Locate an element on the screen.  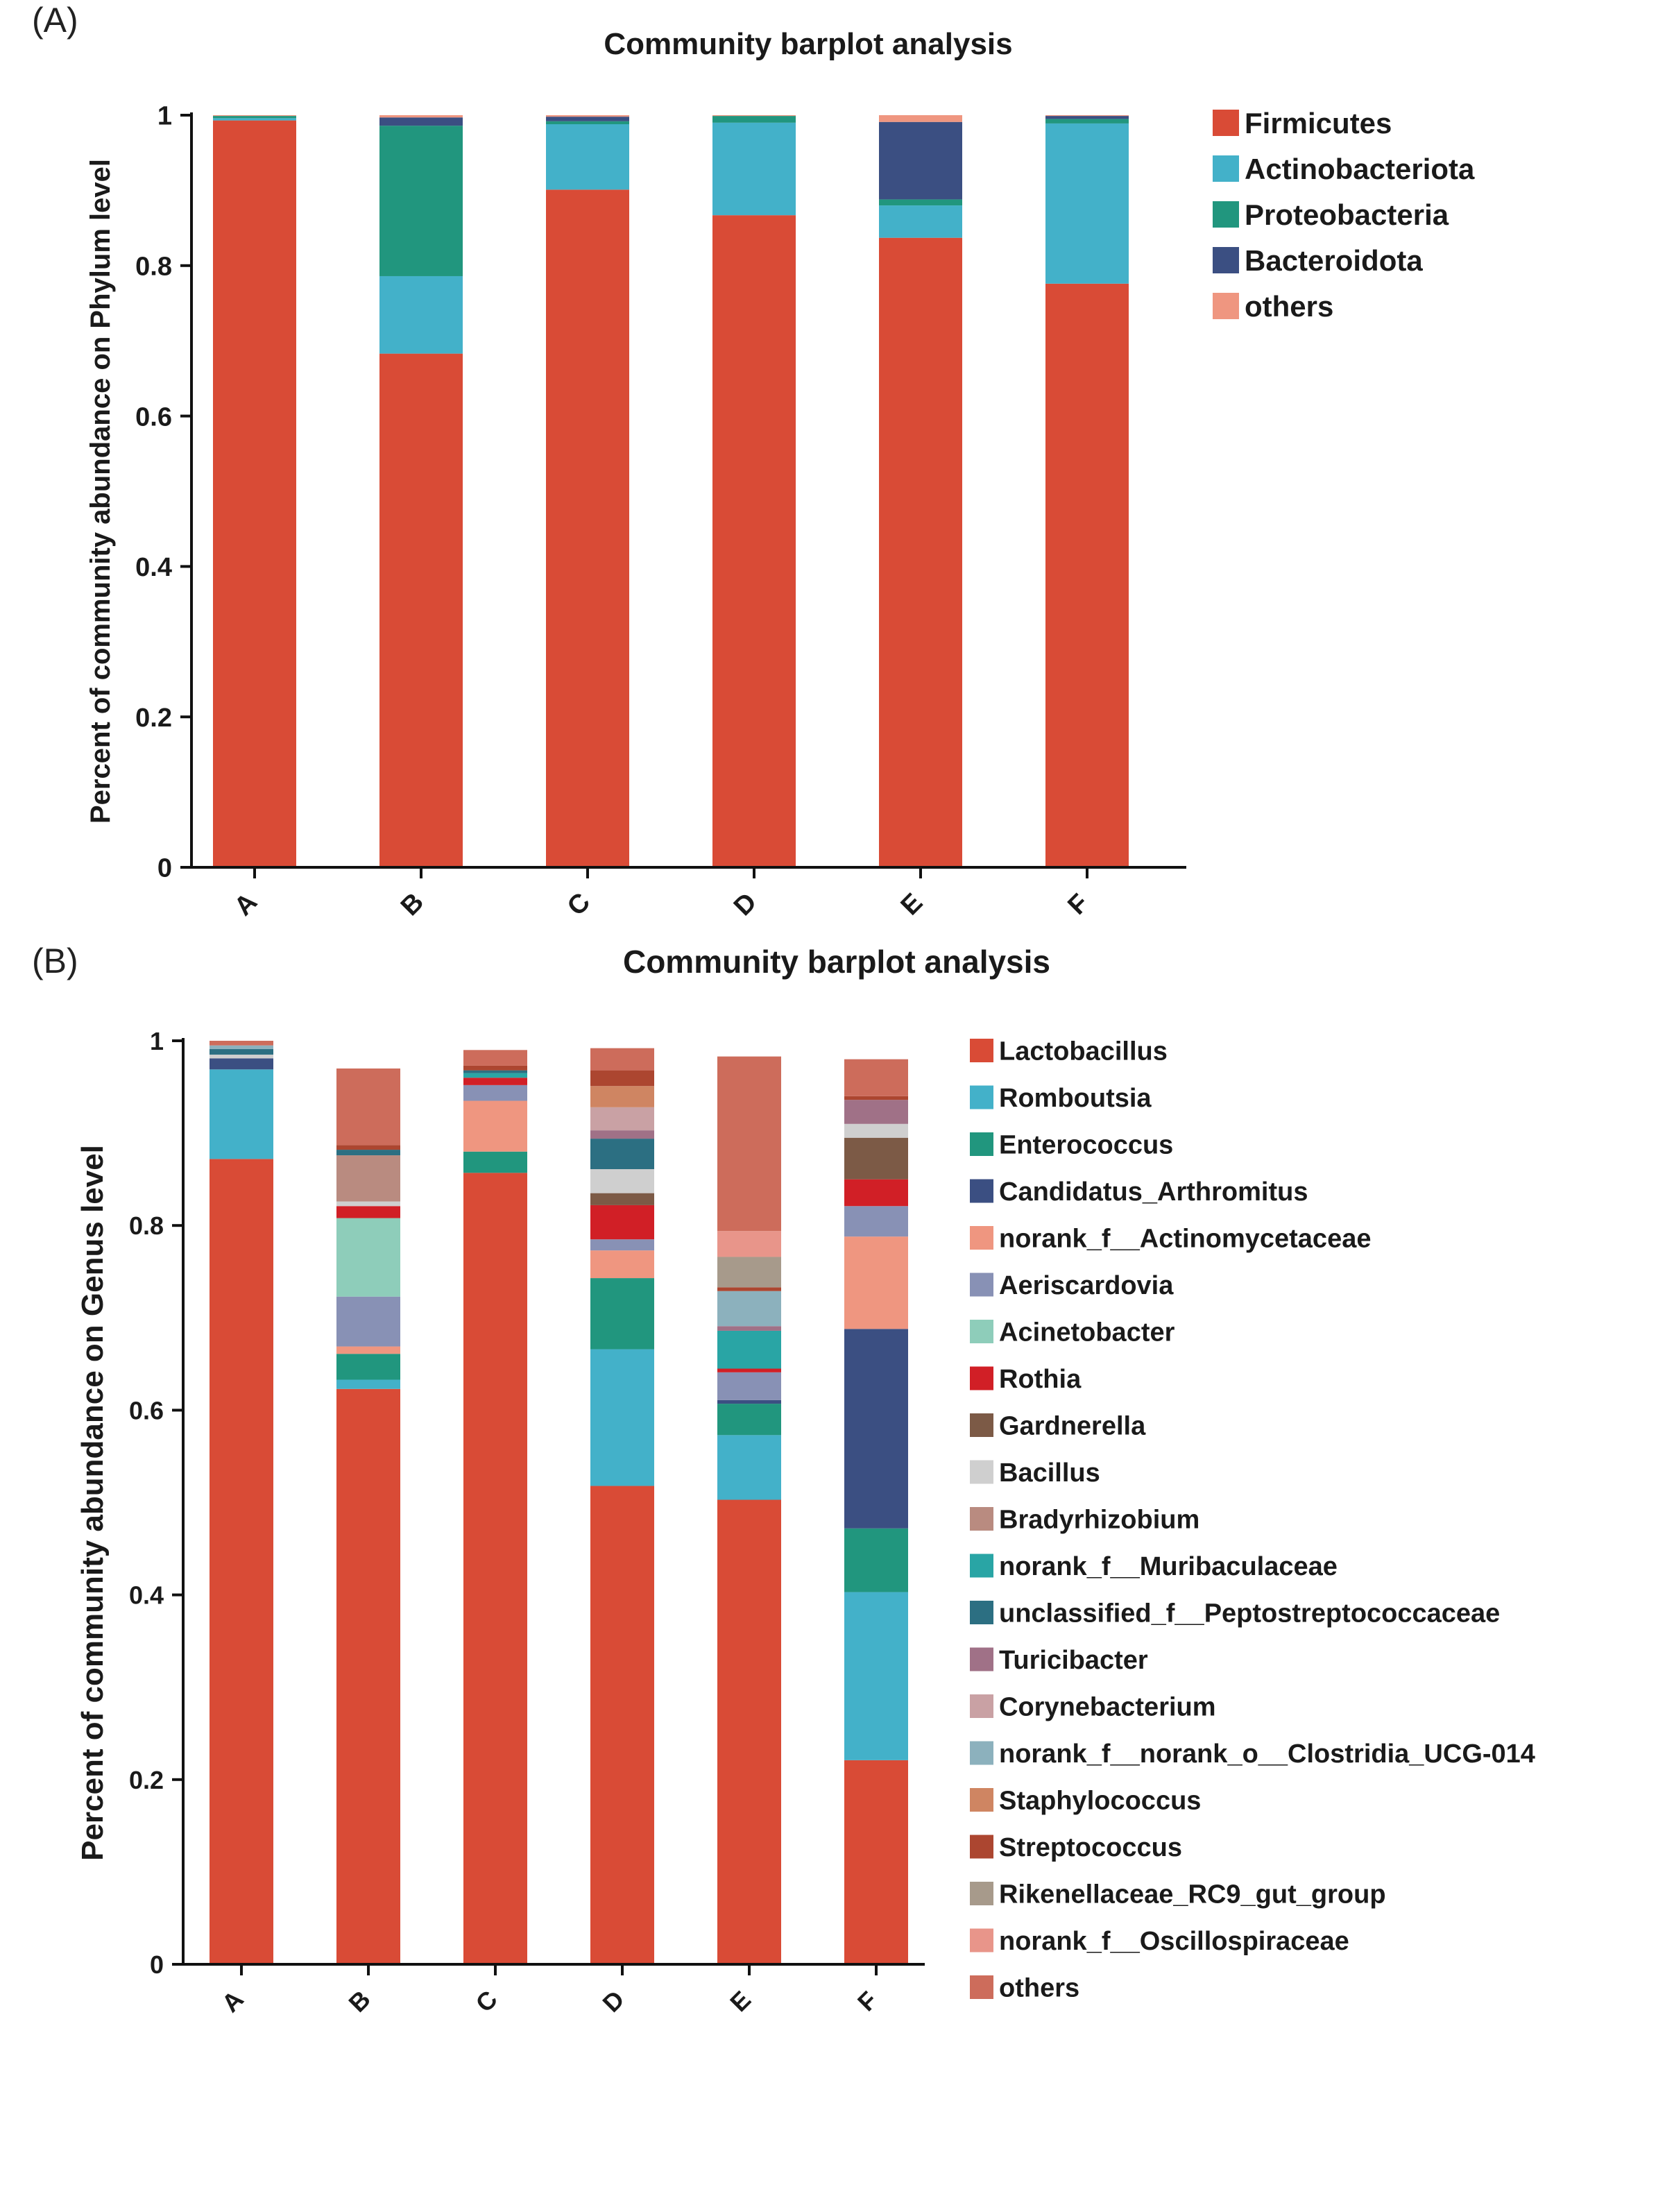
bar-c-lactobacillus is located at coordinates (495, 1569).